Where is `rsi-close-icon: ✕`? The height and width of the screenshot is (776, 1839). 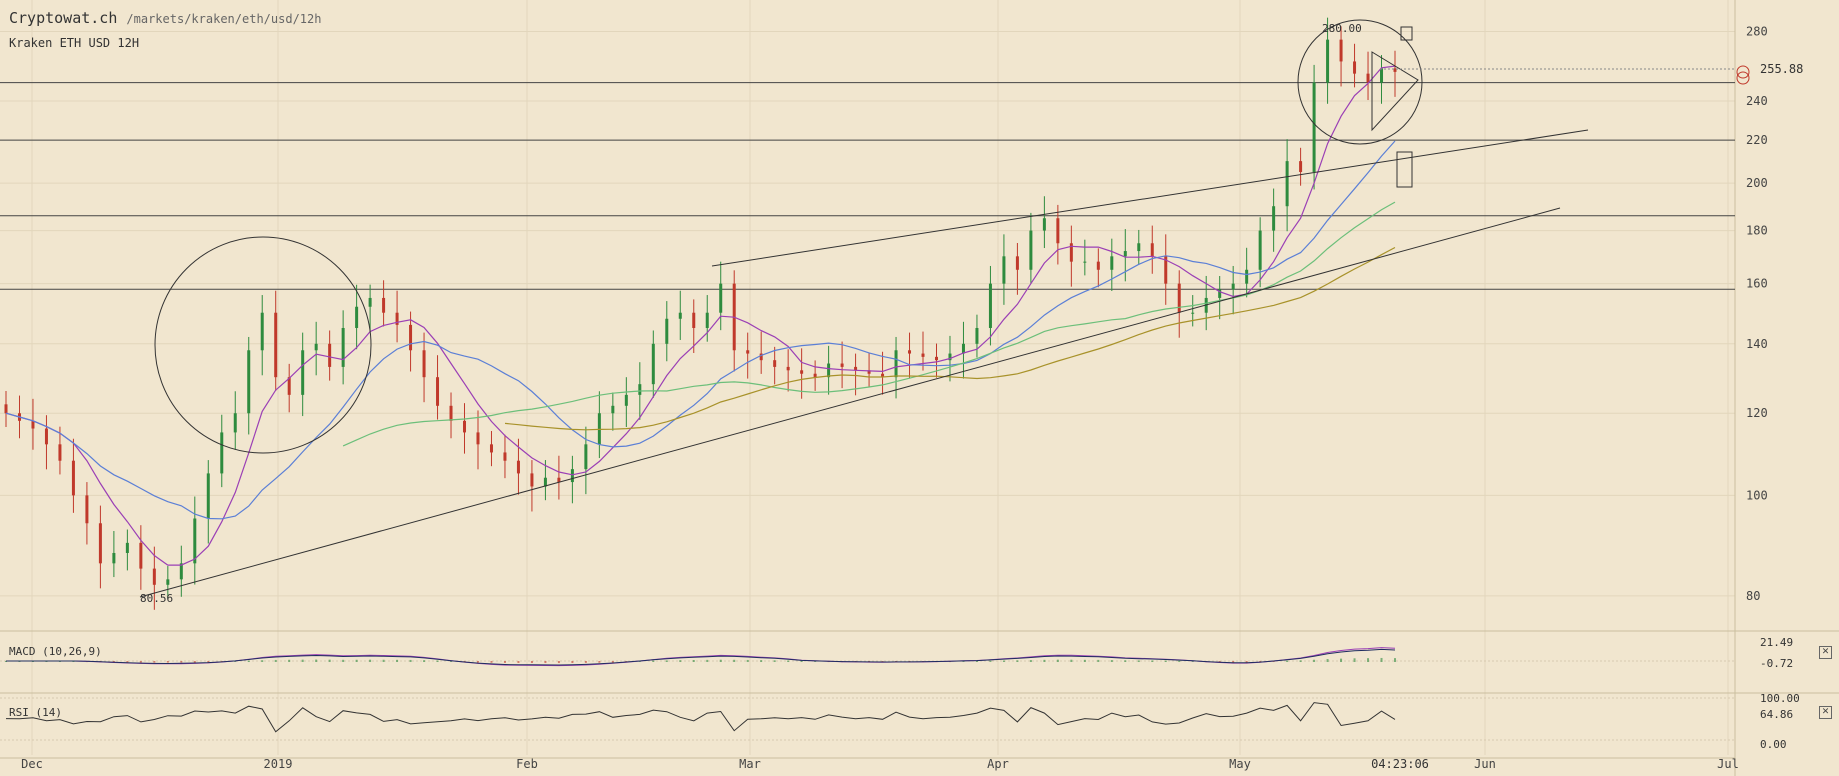 rsi-close-icon: ✕ is located at coordinates (1825, 712).